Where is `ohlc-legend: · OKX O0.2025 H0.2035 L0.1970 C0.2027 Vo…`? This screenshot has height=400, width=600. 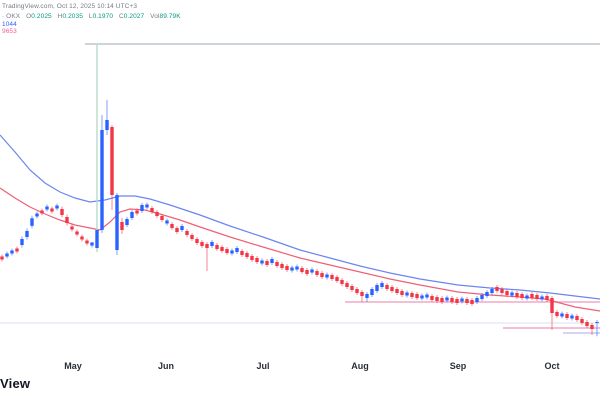 ohlc-legend: · OKX O0.2025 H0.2035 L0.1970 C0.2027 Vo… is located at coordinates (91, 16).